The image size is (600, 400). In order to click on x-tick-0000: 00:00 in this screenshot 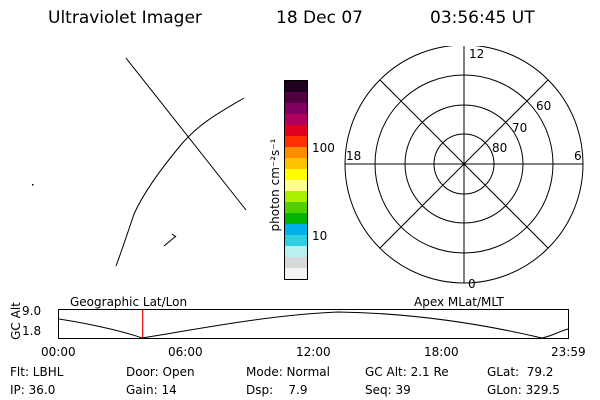, I will do `click(58, 352)`.